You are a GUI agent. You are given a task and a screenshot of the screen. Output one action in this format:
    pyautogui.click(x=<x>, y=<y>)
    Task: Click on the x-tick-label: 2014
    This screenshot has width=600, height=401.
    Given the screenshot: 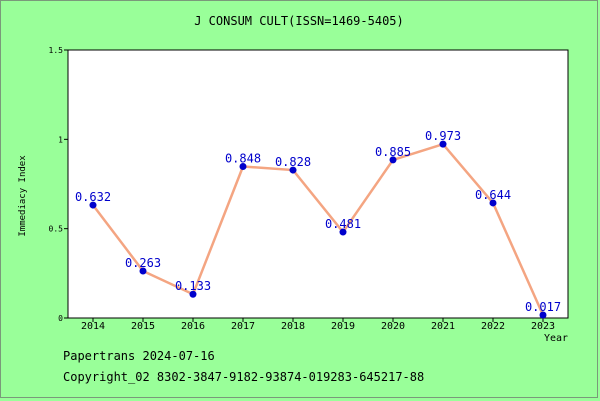 What is the action you would take?
    pyautogui.click(x=93, y=326)
    